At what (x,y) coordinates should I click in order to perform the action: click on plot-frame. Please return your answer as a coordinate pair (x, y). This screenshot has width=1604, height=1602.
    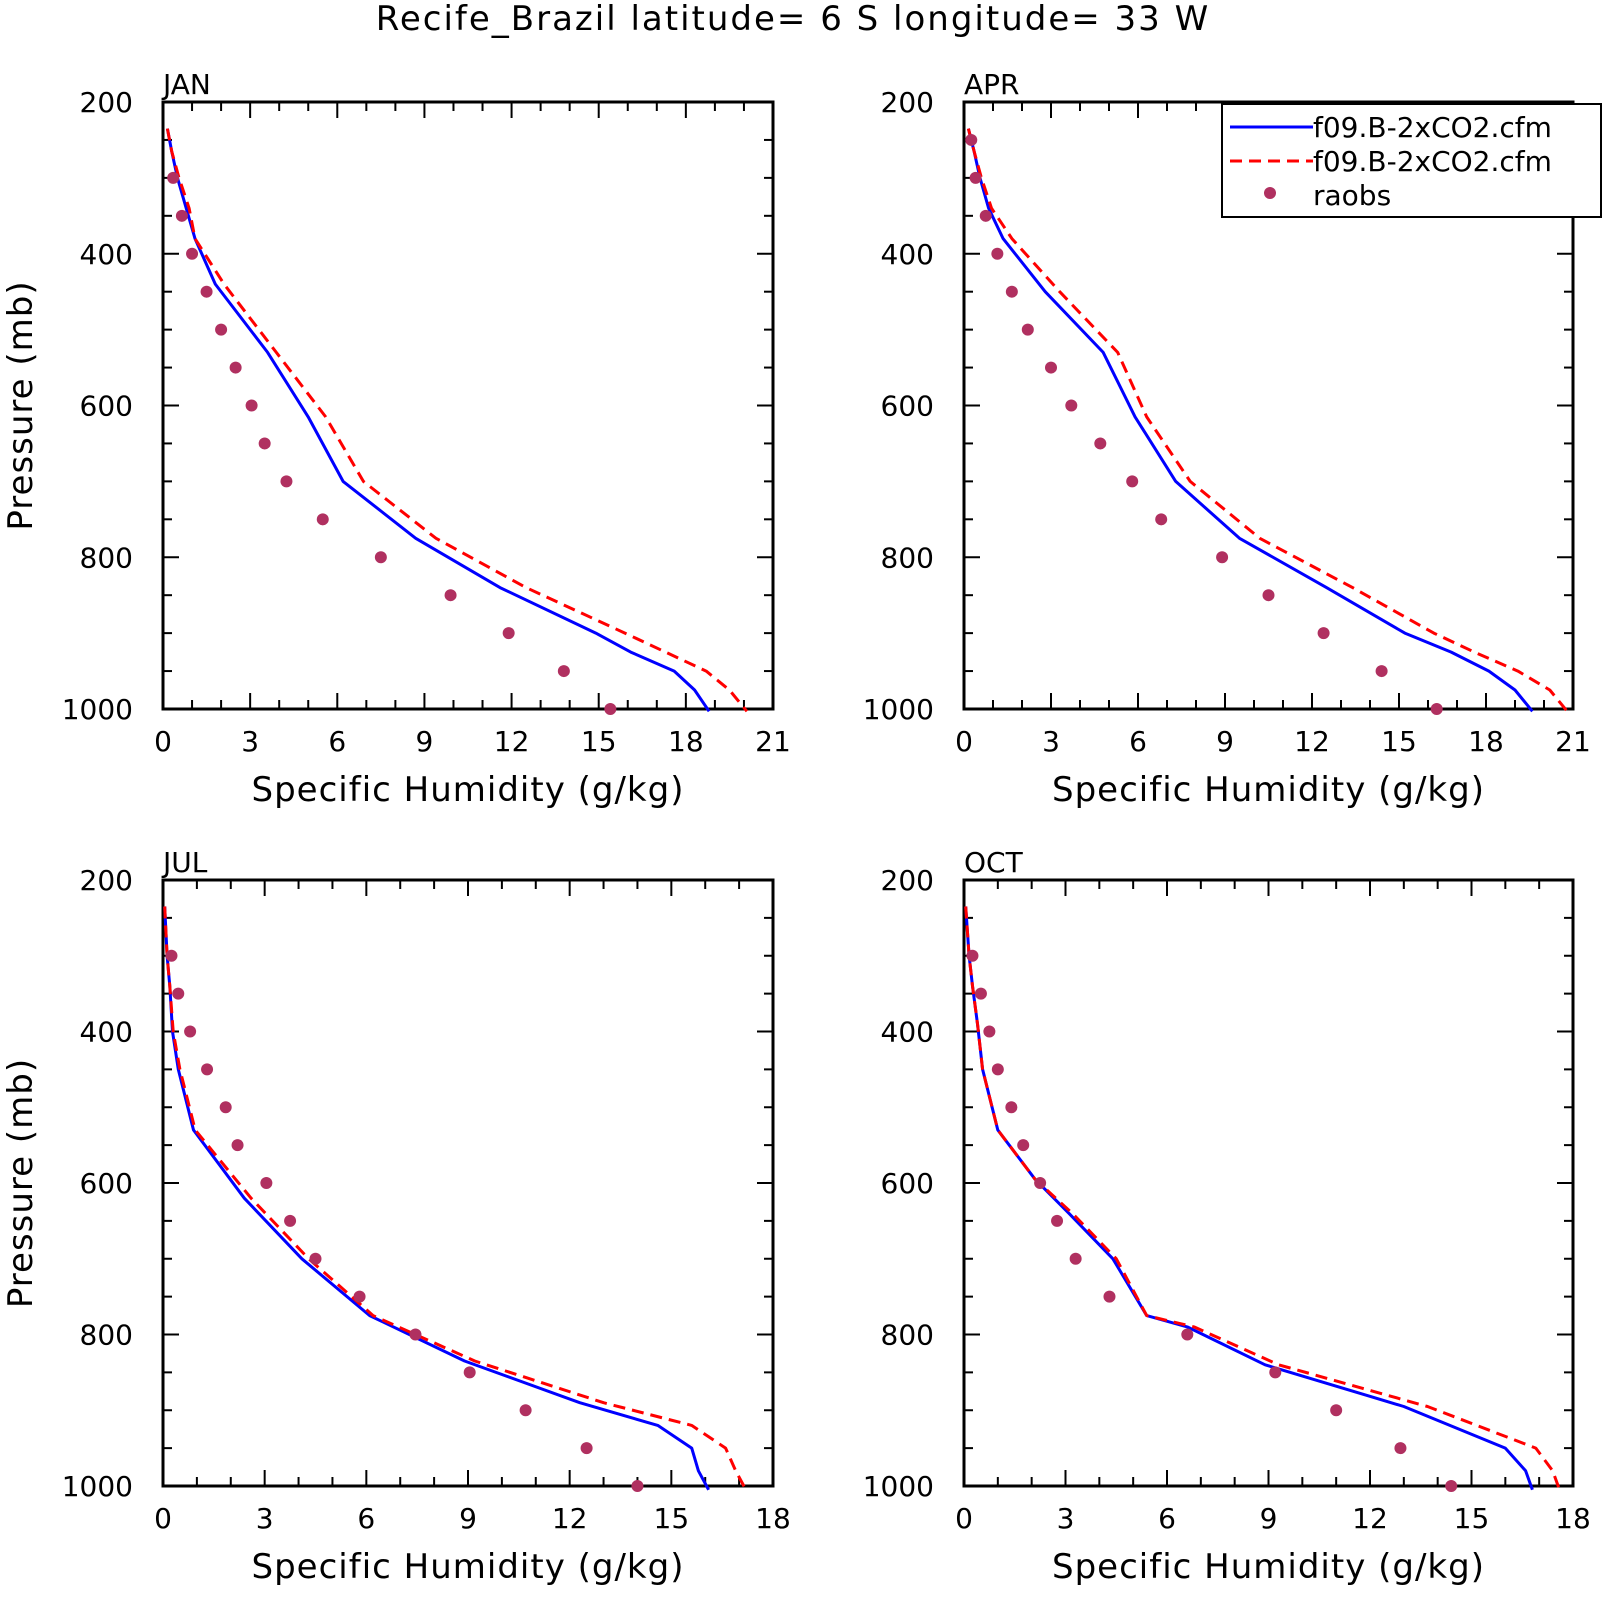
    Looking at the image, I should click on (1268, 1183).